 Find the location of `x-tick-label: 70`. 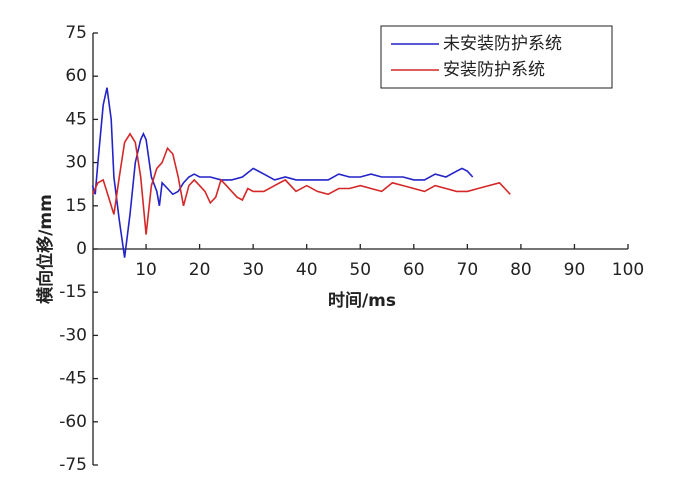

x-tick-label: 70 is located at coordinates (468, 270).